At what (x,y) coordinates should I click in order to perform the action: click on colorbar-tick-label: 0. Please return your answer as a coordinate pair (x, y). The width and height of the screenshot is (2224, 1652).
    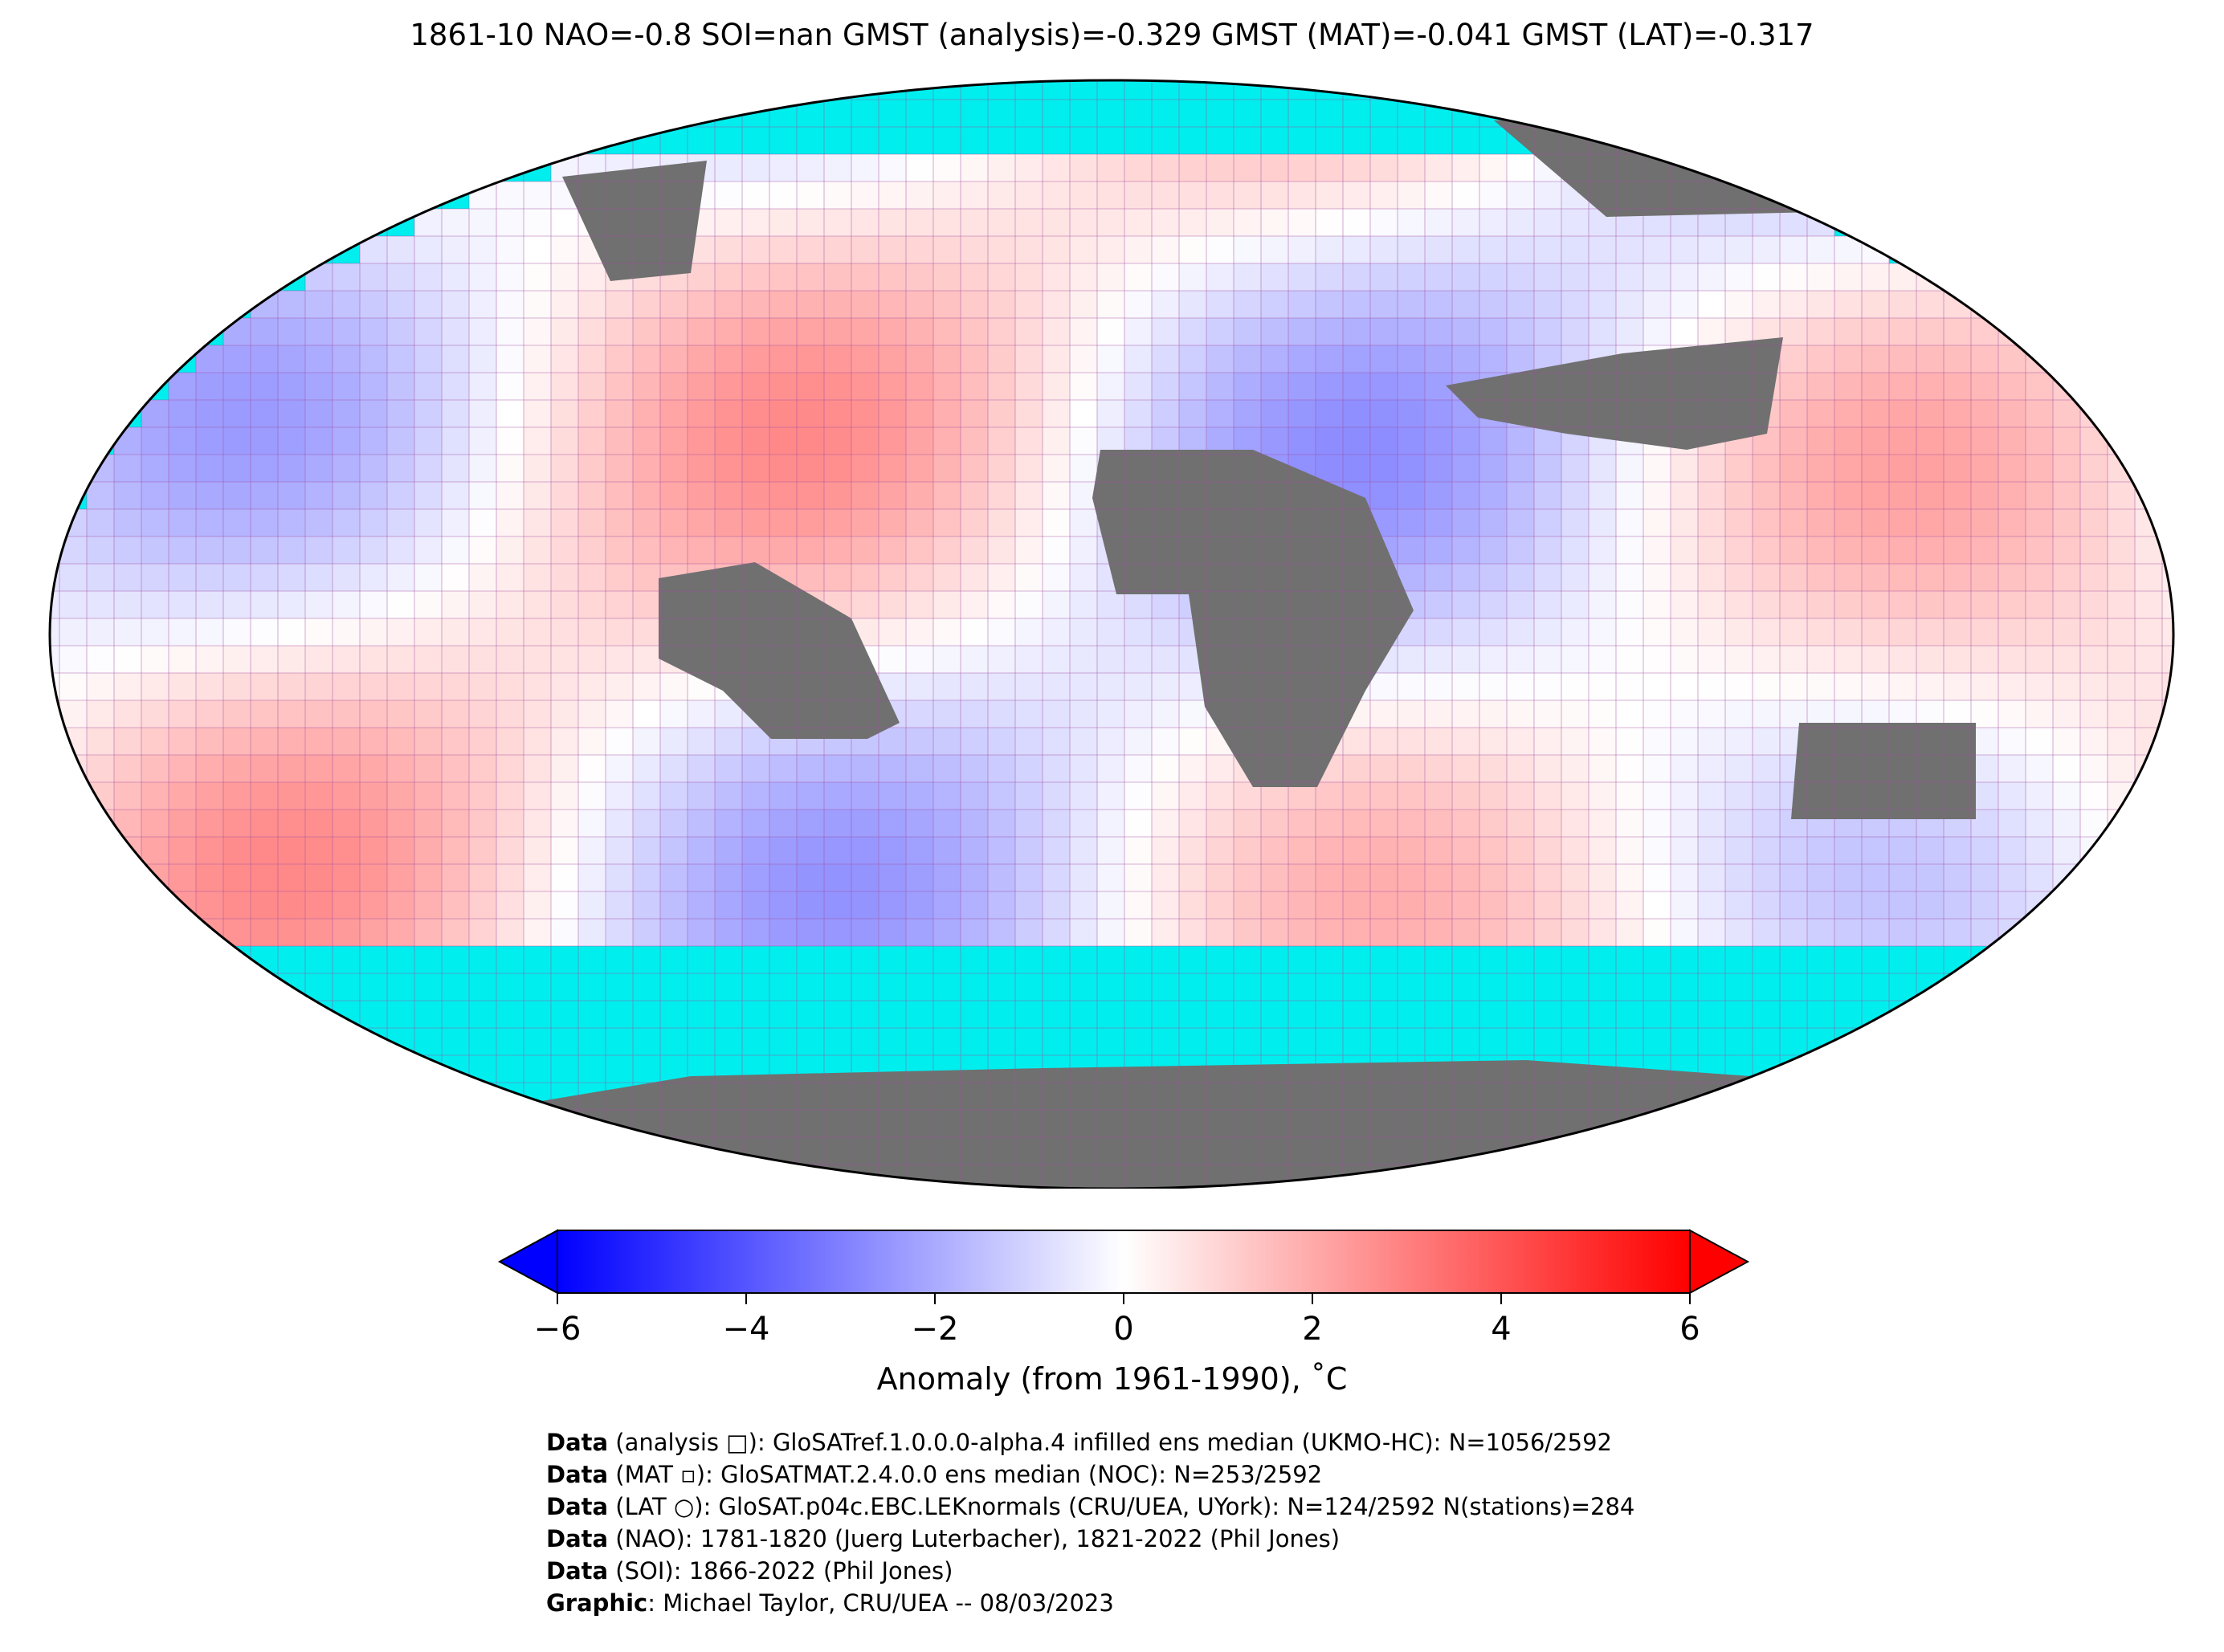
    Looking at the image, I should click on (1123, 1329).